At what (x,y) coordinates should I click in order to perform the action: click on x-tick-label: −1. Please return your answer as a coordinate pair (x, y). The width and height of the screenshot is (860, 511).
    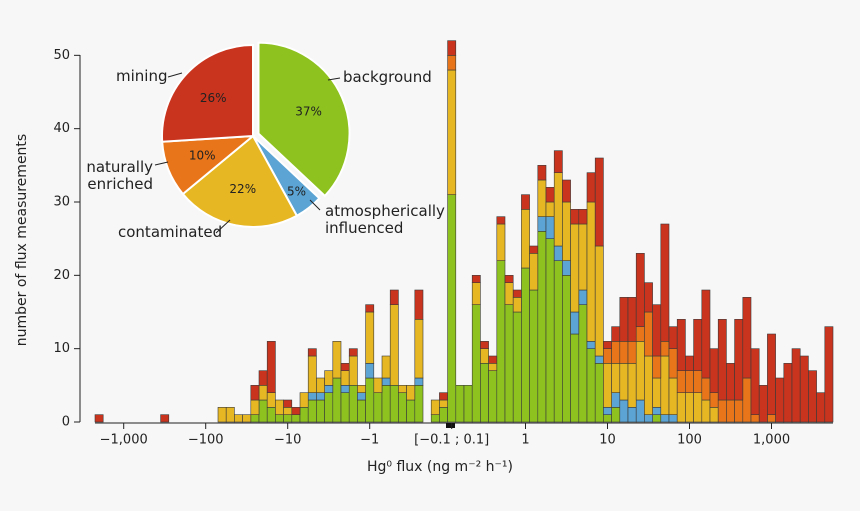
    Looking at the image, I should click on (369, 440).